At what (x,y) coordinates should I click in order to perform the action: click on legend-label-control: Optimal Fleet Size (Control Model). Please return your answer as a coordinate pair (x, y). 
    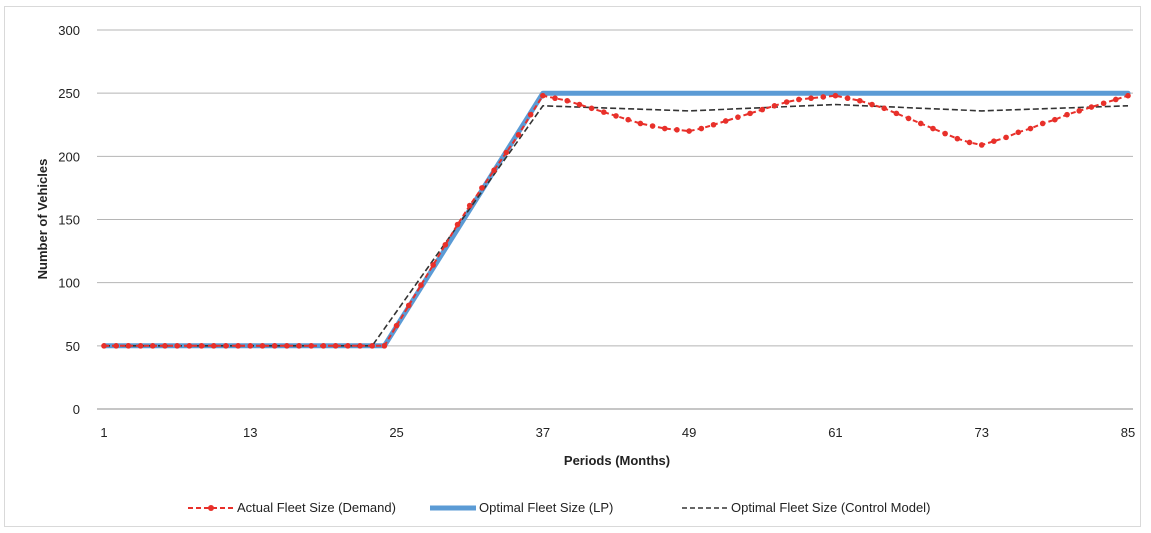
    Looking at the image, I should click on (830, 507).